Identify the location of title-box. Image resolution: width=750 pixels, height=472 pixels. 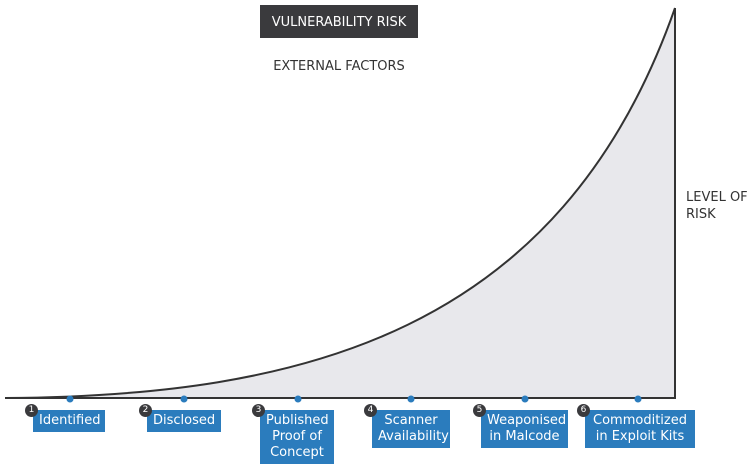
(339, 21).